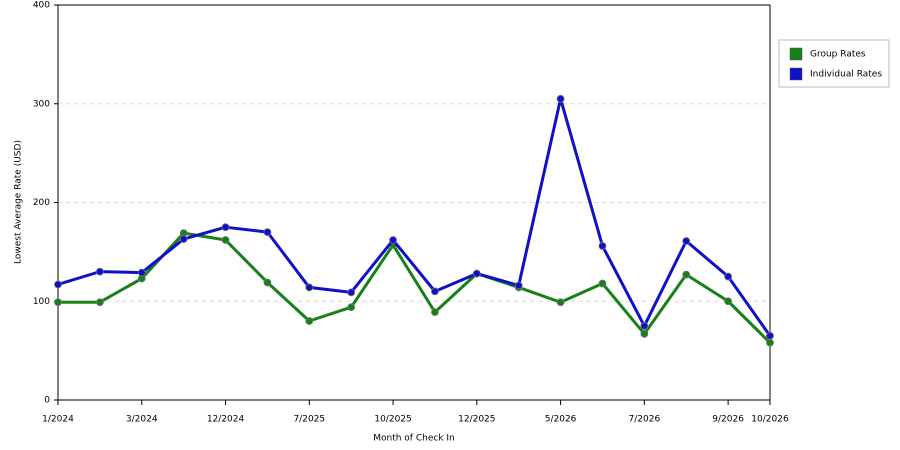 This screenshot has height=450, width=900. What do you see at coordinates (41, 6) in the screenshot?
I see `y-tick-label: 400` at bounding box center [41, 6].